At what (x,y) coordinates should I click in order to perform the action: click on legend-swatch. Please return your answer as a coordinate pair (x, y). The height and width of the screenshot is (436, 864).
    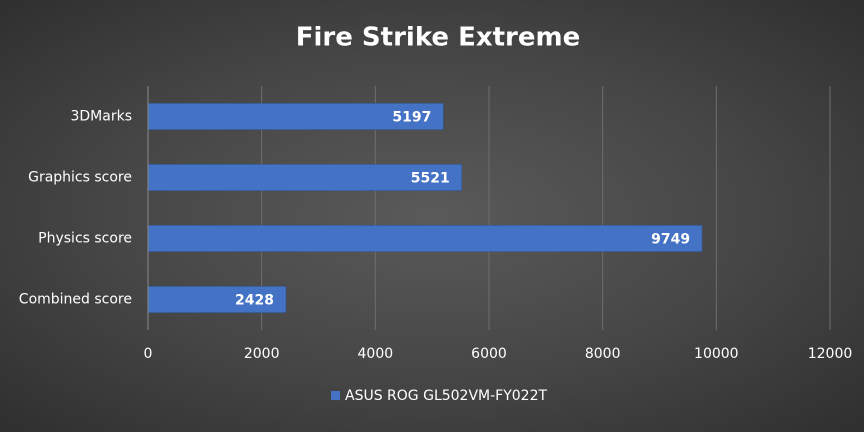
    Looking at the image, I should click on (335, 395).